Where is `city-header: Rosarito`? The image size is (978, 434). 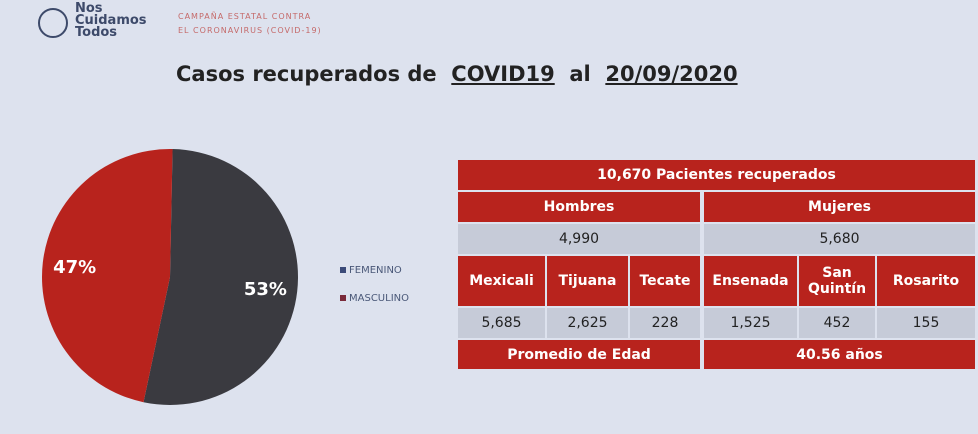 city-header: Rosarito is located at coordinates (926, 281).